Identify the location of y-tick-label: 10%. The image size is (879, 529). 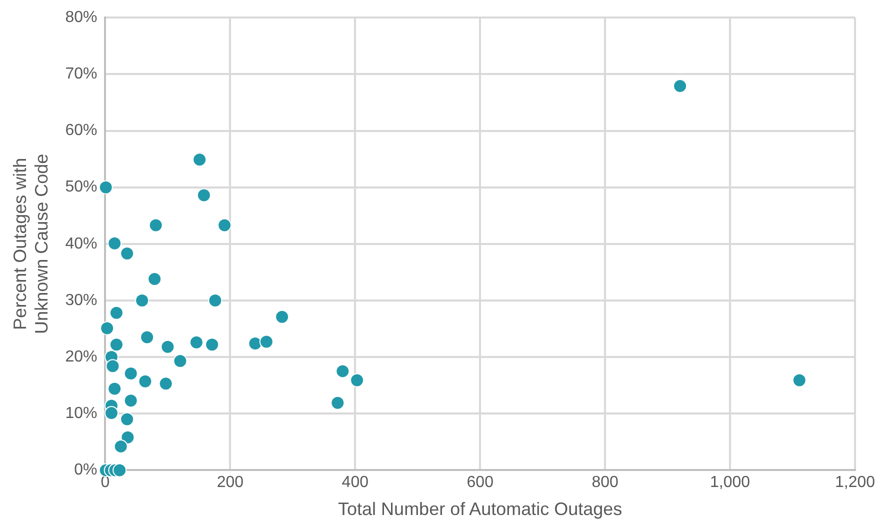
(81, 413).